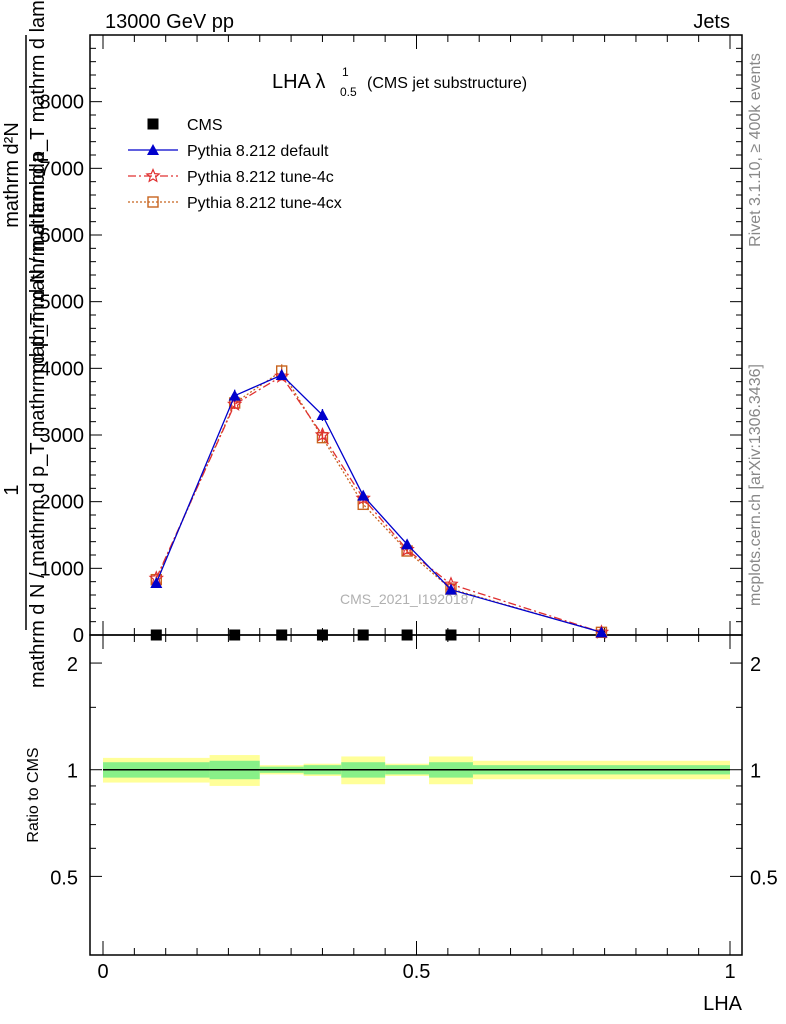 The height and width of the screenshot is (1024, 786). I want to click on main-y-tick-label: 8000, so click(62, 103).